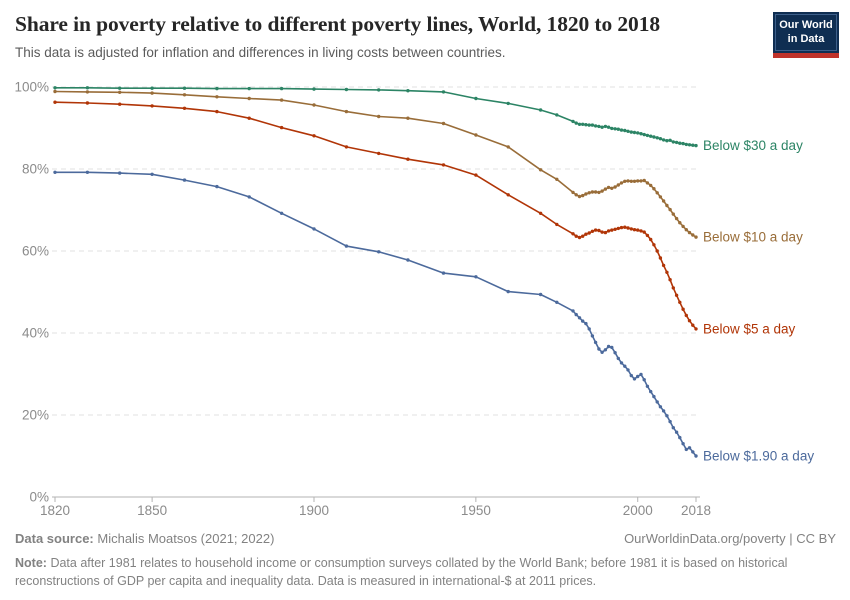 The height and width of the screenshot is (600, 850). Describe the element at coordinates (35, 333) in the screenshot. I see `y-axis-label-40: 40%` at that location.